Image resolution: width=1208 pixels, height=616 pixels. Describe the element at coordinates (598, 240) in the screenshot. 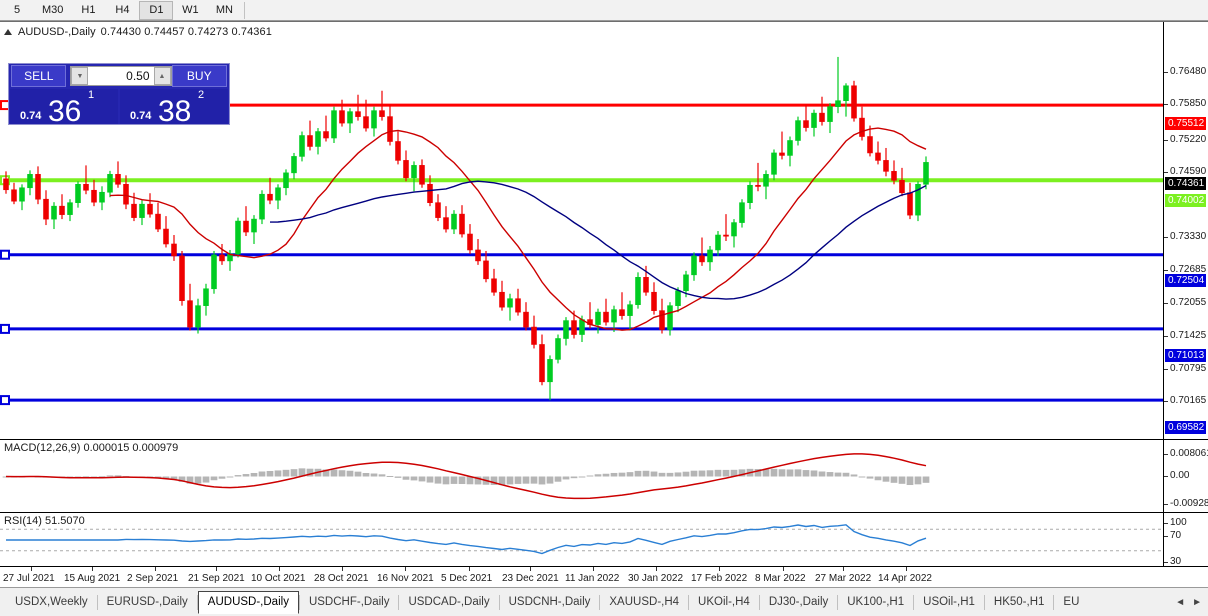

I see `ma-slow-line` at that location.